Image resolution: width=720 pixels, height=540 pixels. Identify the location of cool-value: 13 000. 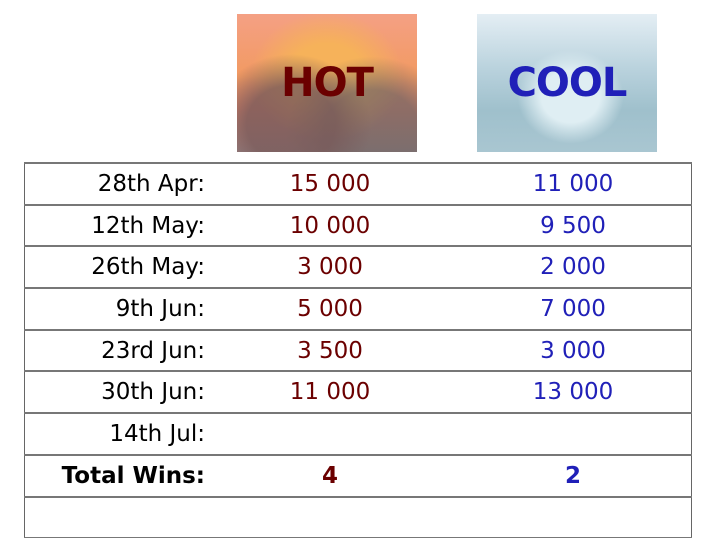
(573, 392).